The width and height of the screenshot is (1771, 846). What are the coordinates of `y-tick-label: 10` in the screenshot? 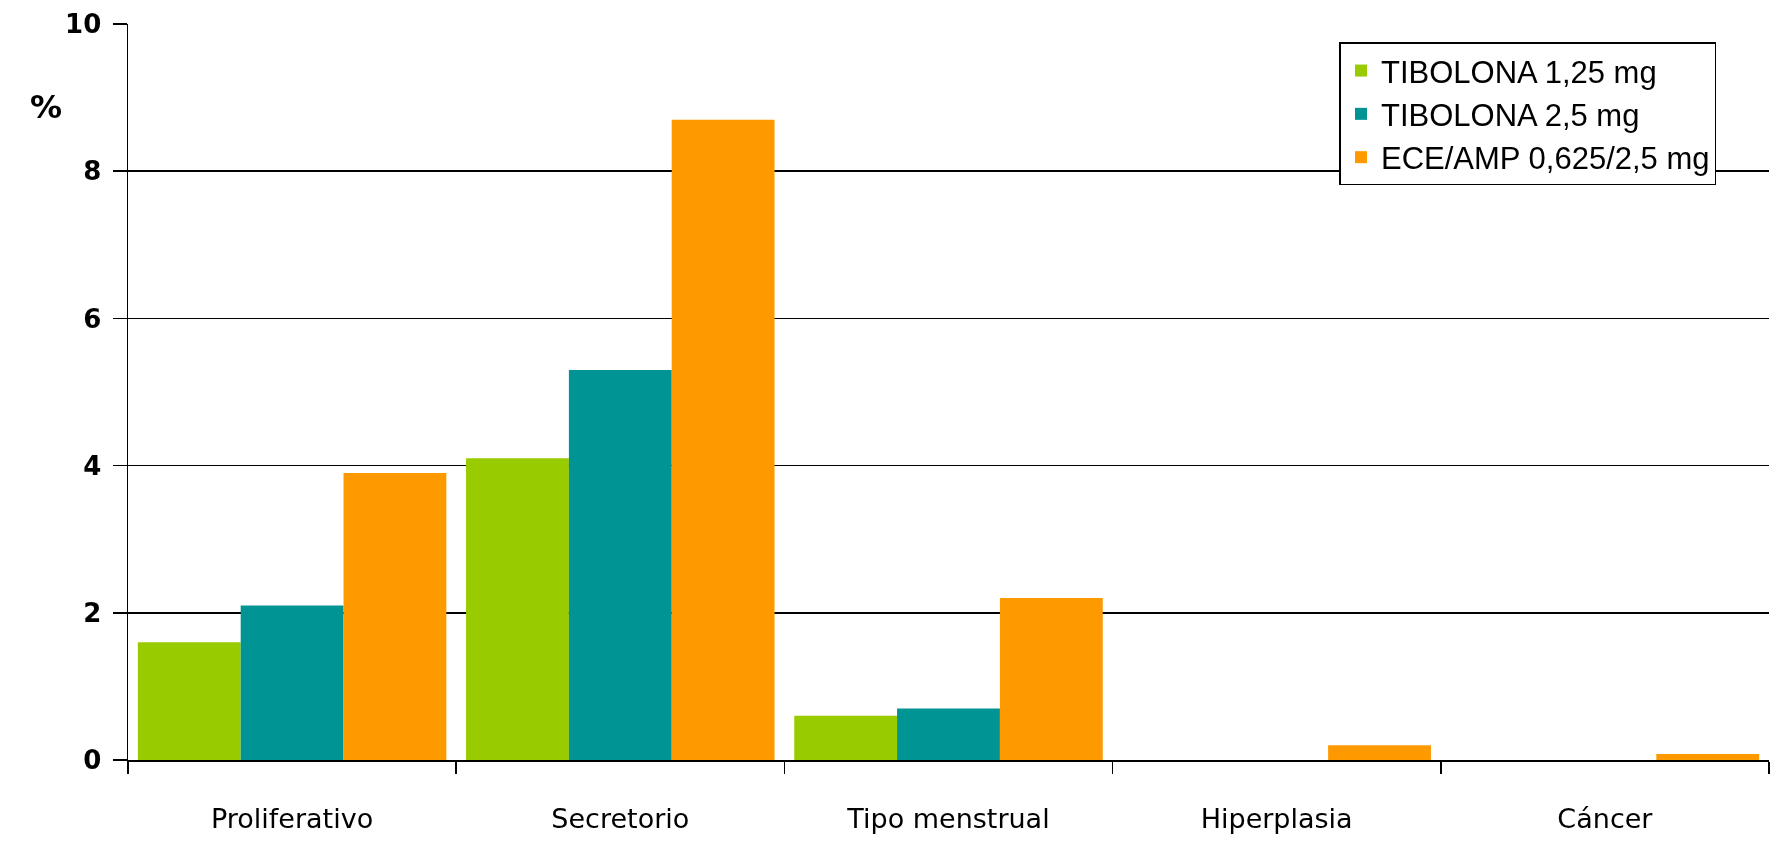 It's located at (83, 24).